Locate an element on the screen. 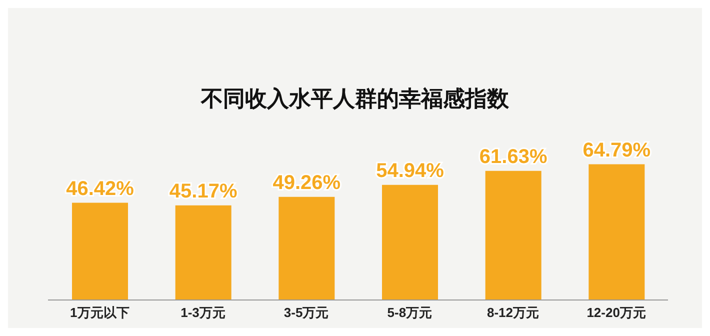 The image size is (710, 336). data-label: 46.42% is located at coordinates (100, 189).